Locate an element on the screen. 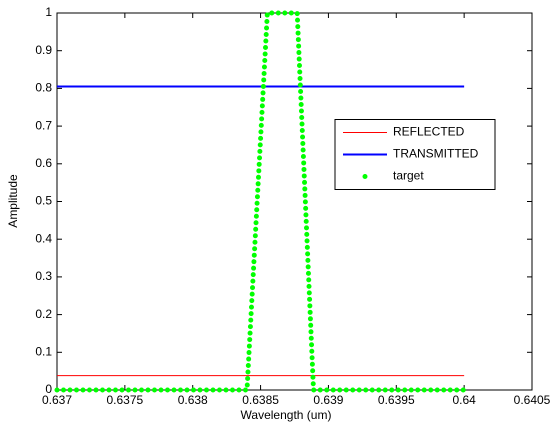  x-tick-label: 0.6395 is located at coordinates (396, 400).